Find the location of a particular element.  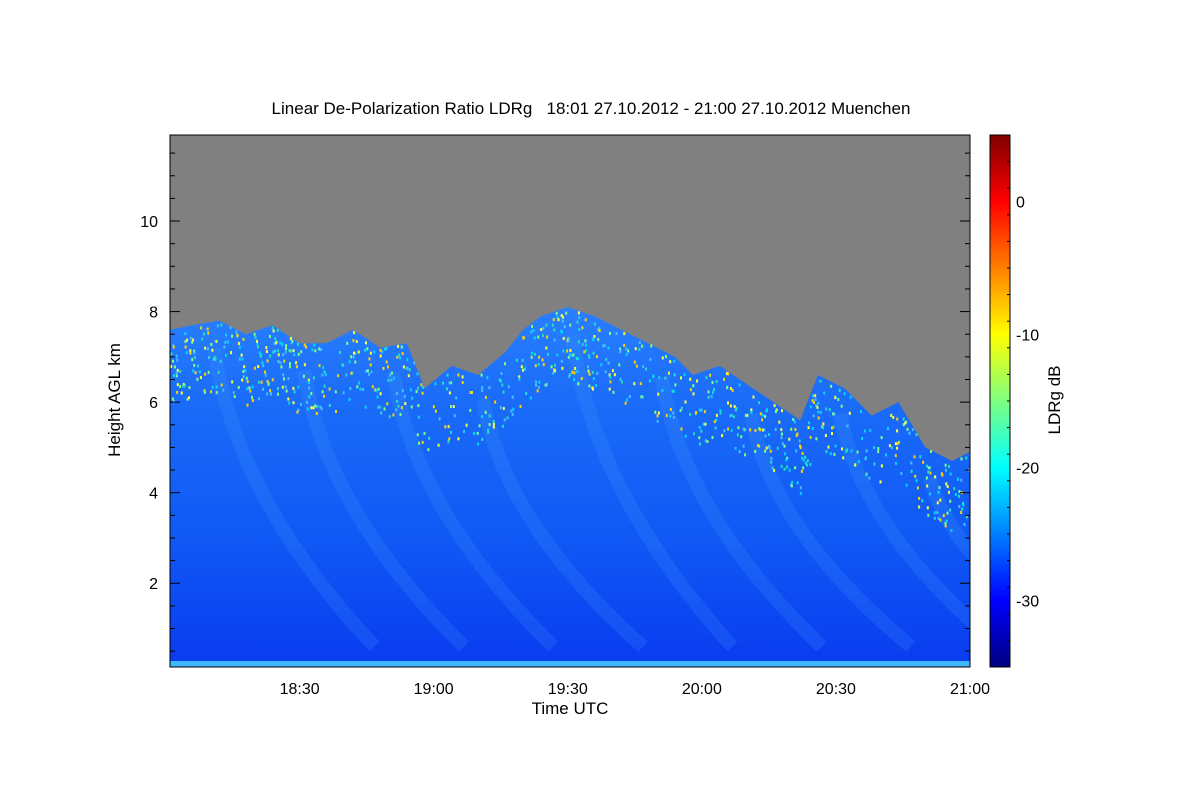

x-tick-label: 18:30 is located at coordinates (300, 689).